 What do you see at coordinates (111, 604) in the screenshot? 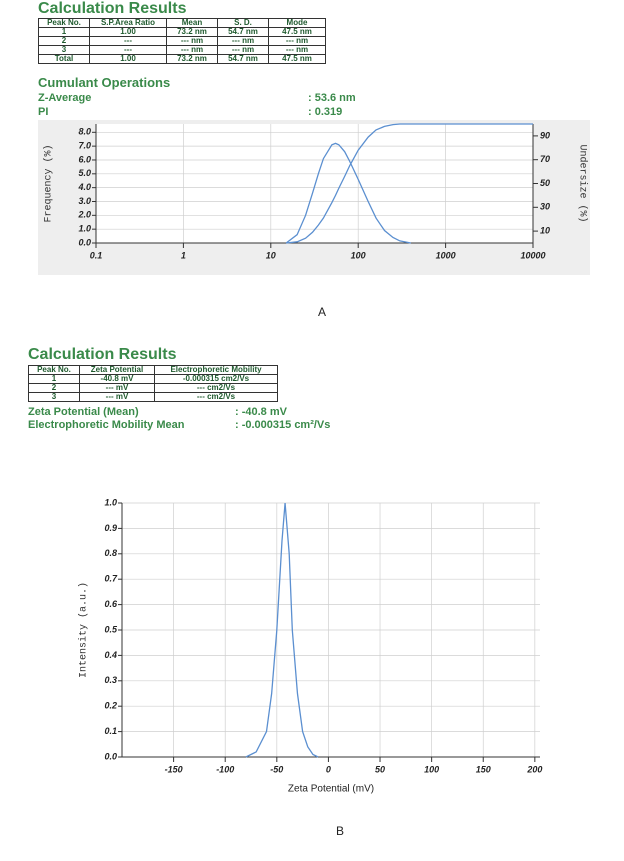
I see `y-tick-label: 0.6` at bounding box center [111, 604].